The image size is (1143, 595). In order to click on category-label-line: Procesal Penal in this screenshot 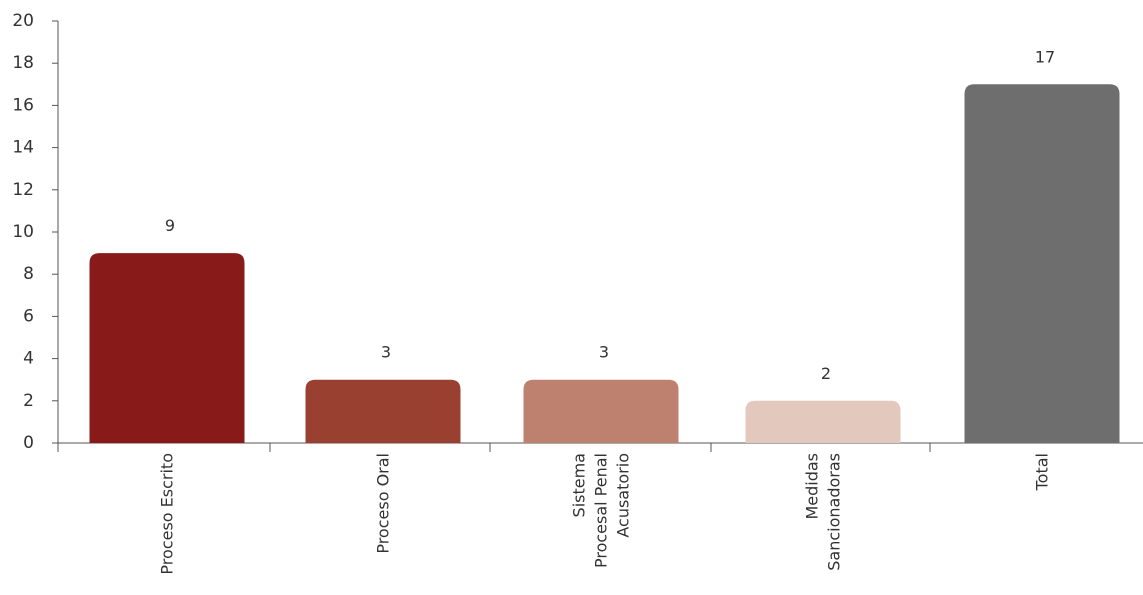, I will do `click(601, 510)`.